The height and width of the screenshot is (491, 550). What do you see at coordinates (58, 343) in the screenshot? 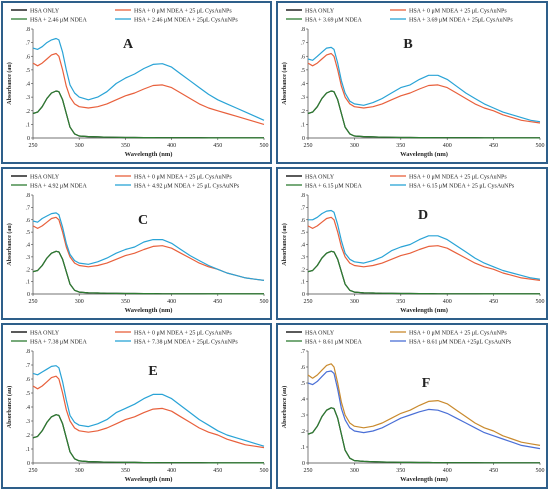
I see `legend-entry: HSA + 7.38 μM NDEA` at bounding box center [58, 343].